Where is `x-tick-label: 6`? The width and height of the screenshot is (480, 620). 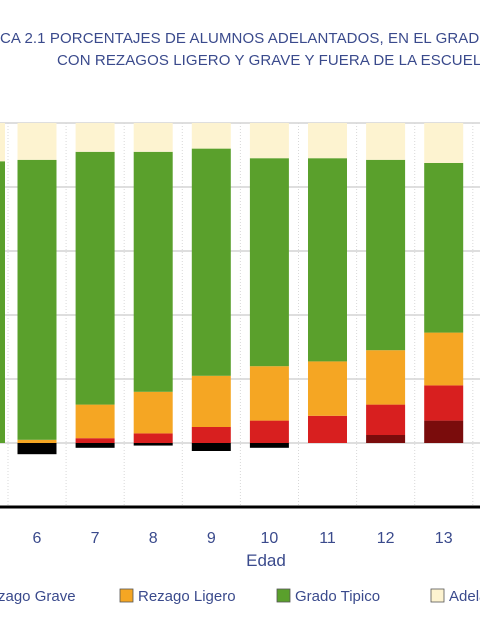
x-tick-label: 6 is located at coordinates (37, 538).